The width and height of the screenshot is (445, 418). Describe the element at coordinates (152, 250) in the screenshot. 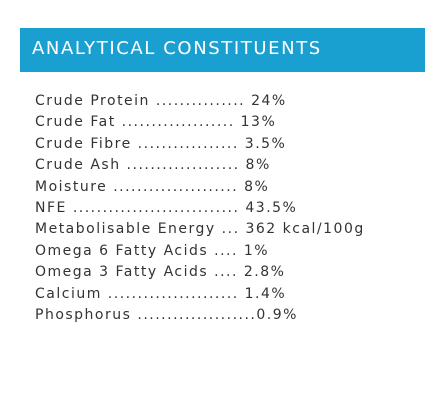

I see `constituent-omega-6: Omega 6 Fatty Acids .... 1%` at that location.